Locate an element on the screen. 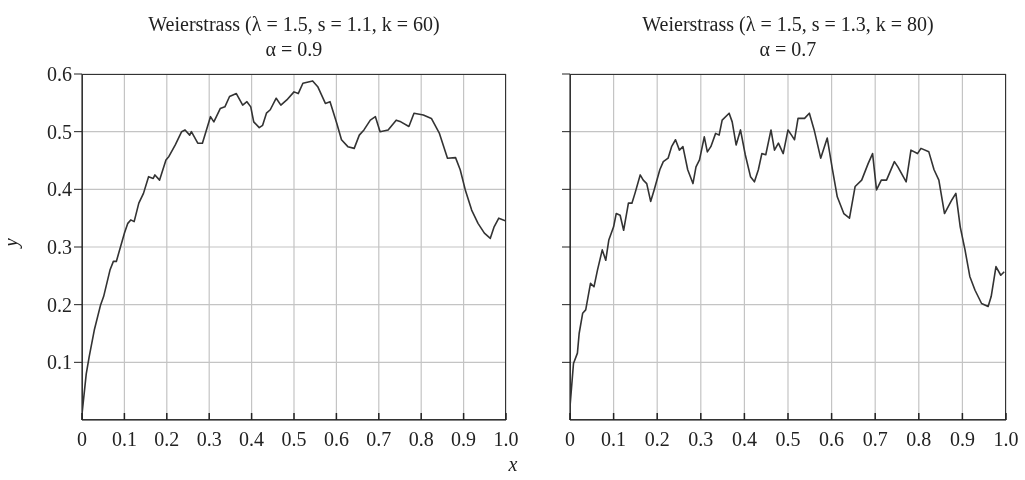  chart-subtitle: α = 0.9 is located at coordinates (294, 49).